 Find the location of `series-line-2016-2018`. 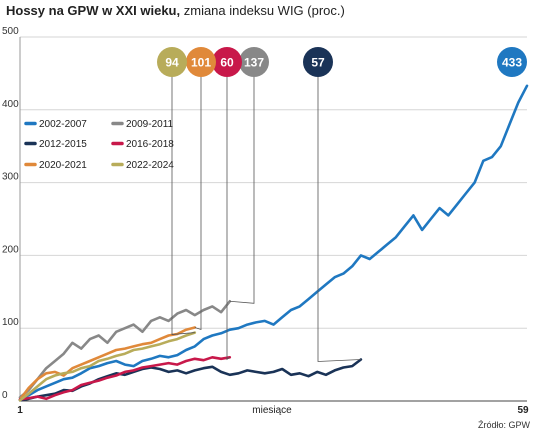

series-line-2016-2018 is located at coordinates (125, 378).